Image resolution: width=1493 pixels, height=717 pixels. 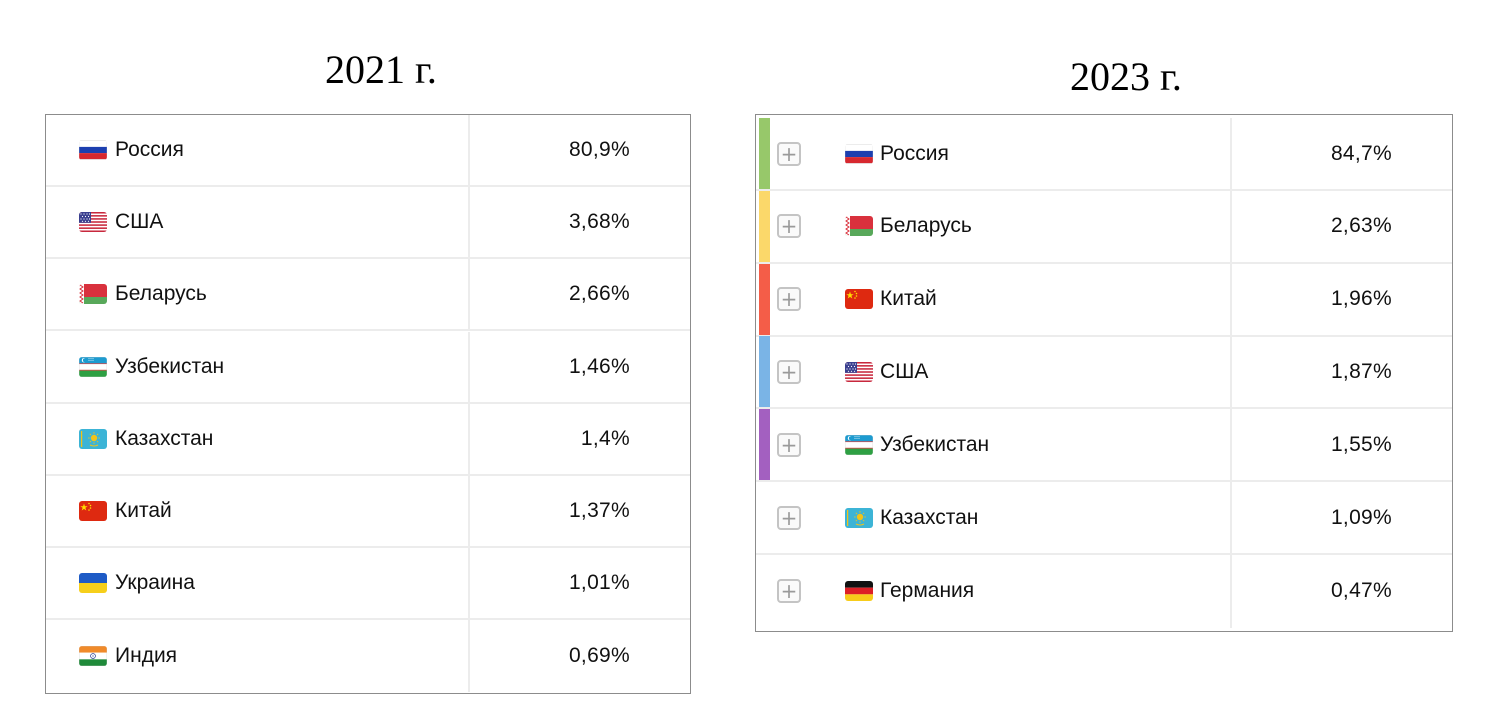 What do you see at coordinates (258, 583) in the screenshot?
I see `country-cell: Украина` at bounding box center [258, 583].